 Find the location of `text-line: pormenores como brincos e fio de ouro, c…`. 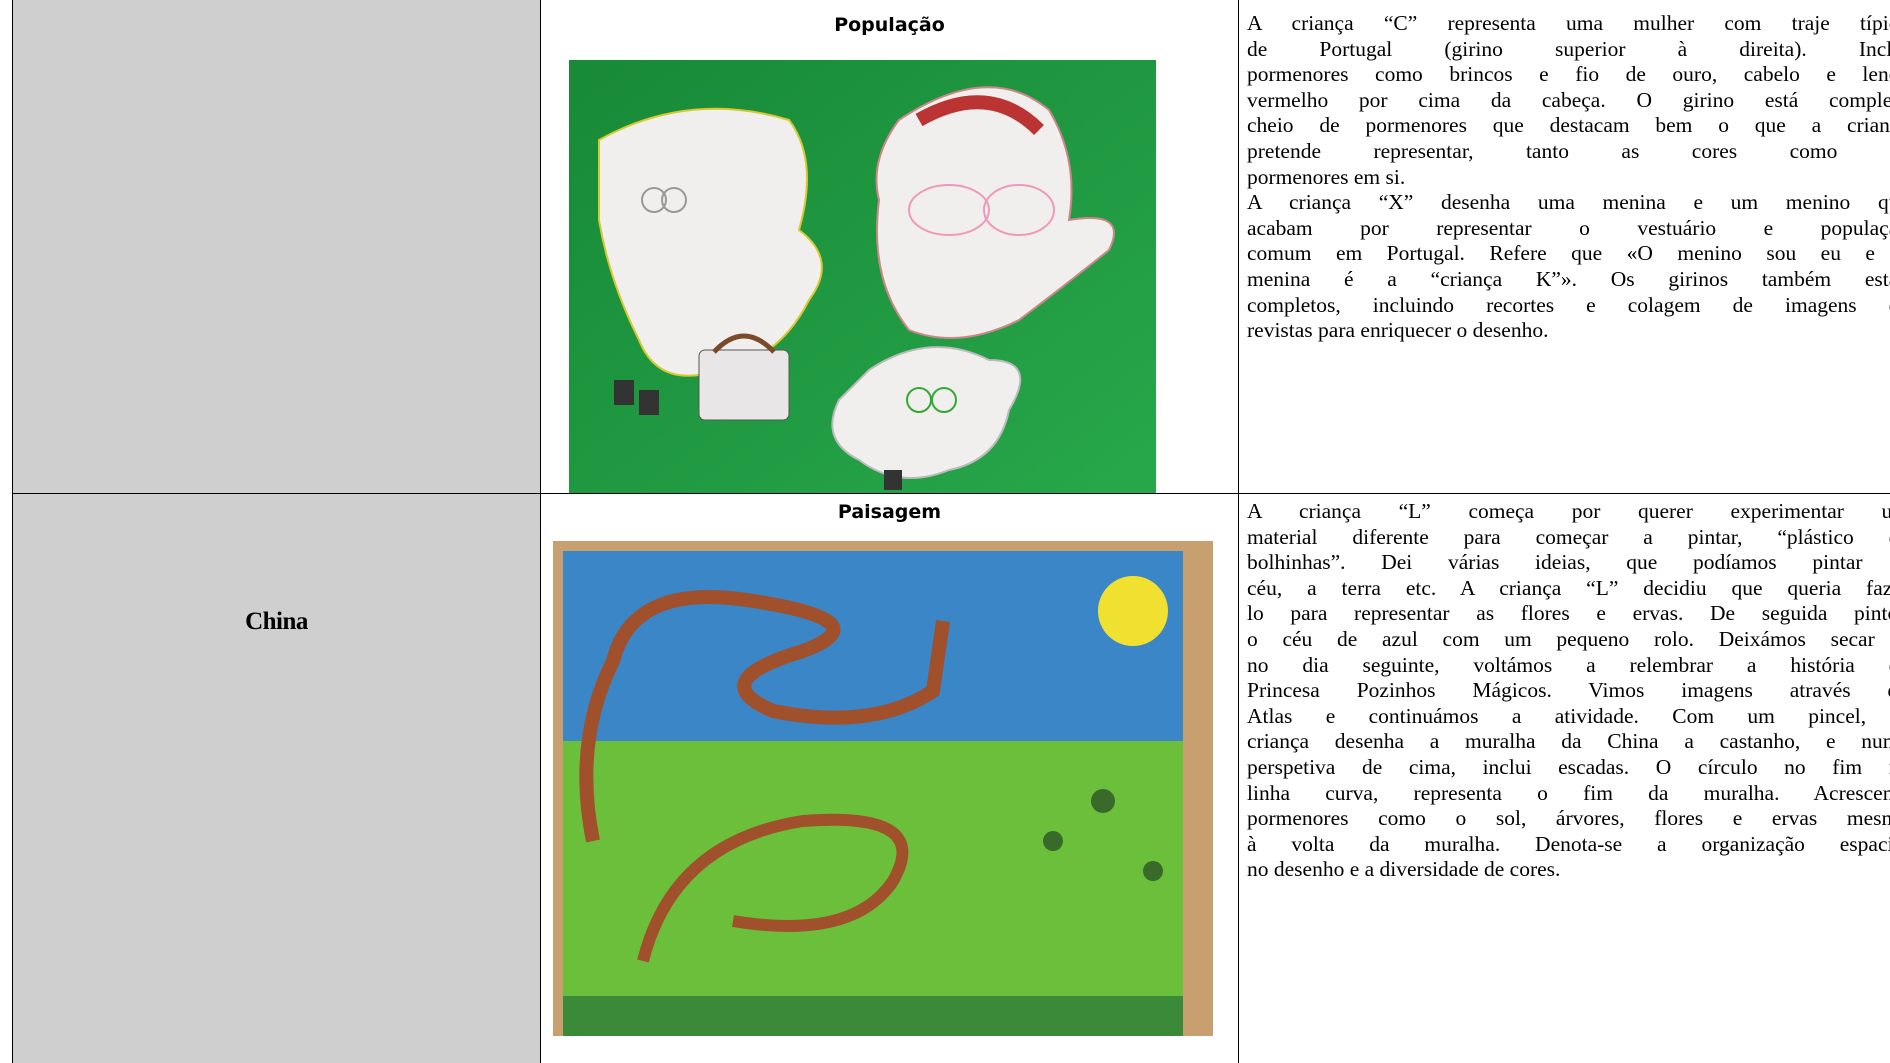

text-line: pormenores como brincos e fio de ouro, c… is located at coordinates (1568, 74).